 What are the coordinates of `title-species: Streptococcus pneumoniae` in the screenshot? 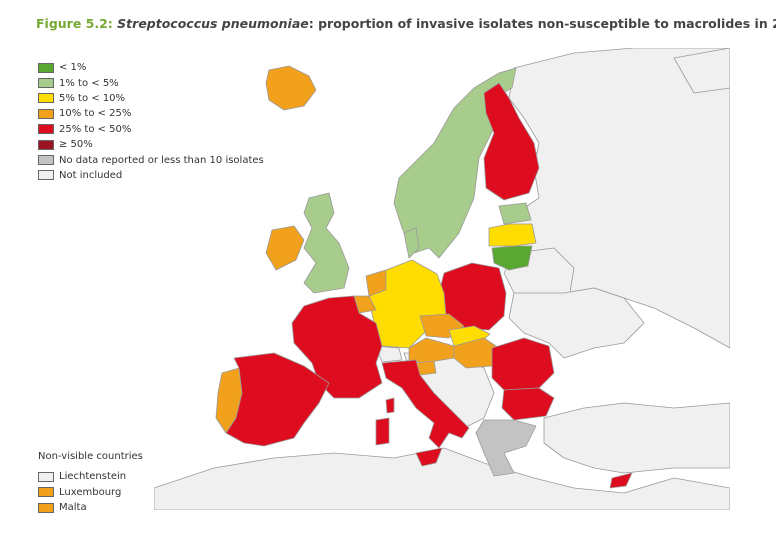 It's located at (213, 23).